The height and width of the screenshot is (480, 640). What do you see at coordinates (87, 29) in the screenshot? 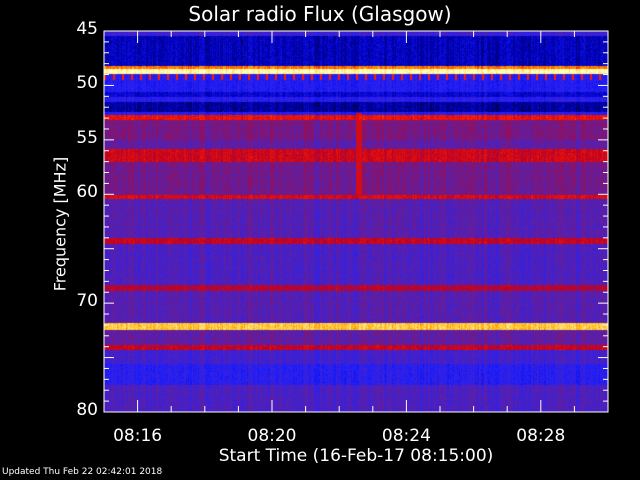
I see `y-tick-label: 45` at bounding box center [87, 29].